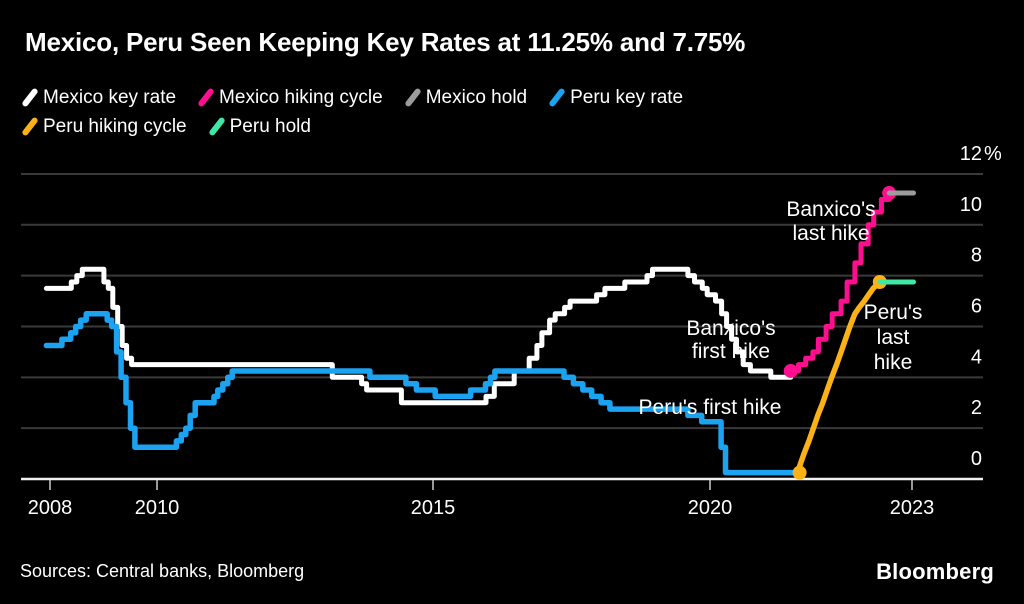 The image size is (1024, 604). Describe the element at coordinates (301, 97) in the screenshot. I see `legend-label: Mexico hiking cycle` at that location.